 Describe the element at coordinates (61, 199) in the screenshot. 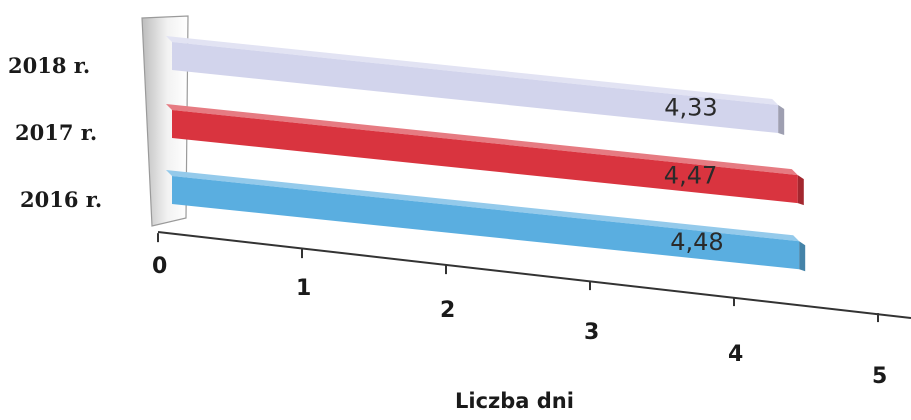

I see `category-label-2016: 2016 r.` at that location.